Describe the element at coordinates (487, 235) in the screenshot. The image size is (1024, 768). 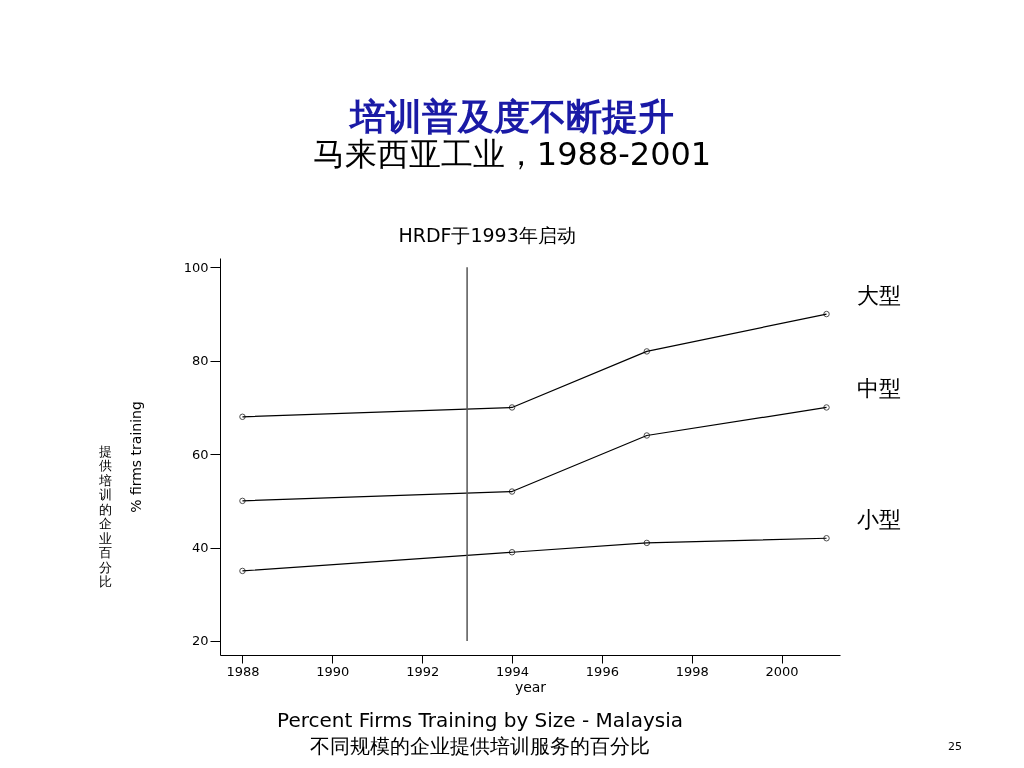
I see `ref-line-label: HRDF于1993年启动` at that location.